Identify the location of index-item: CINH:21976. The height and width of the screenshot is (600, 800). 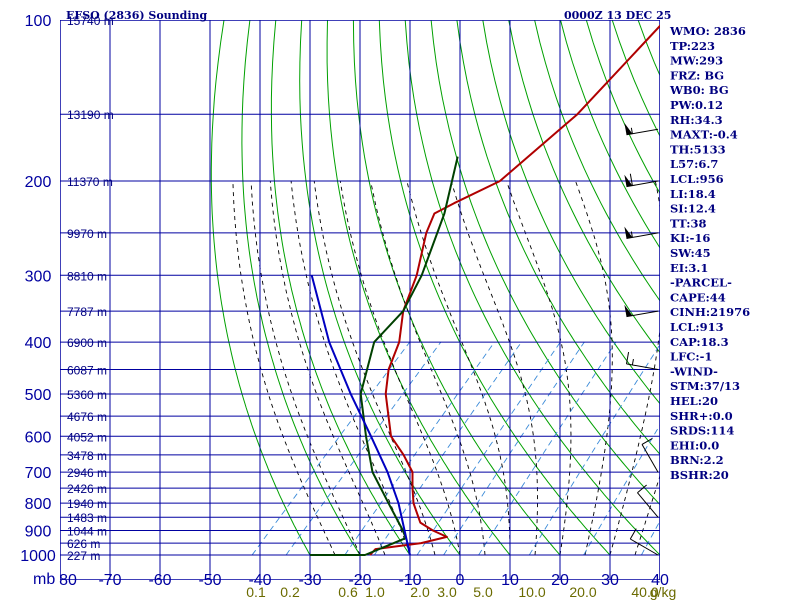
(710, 312).